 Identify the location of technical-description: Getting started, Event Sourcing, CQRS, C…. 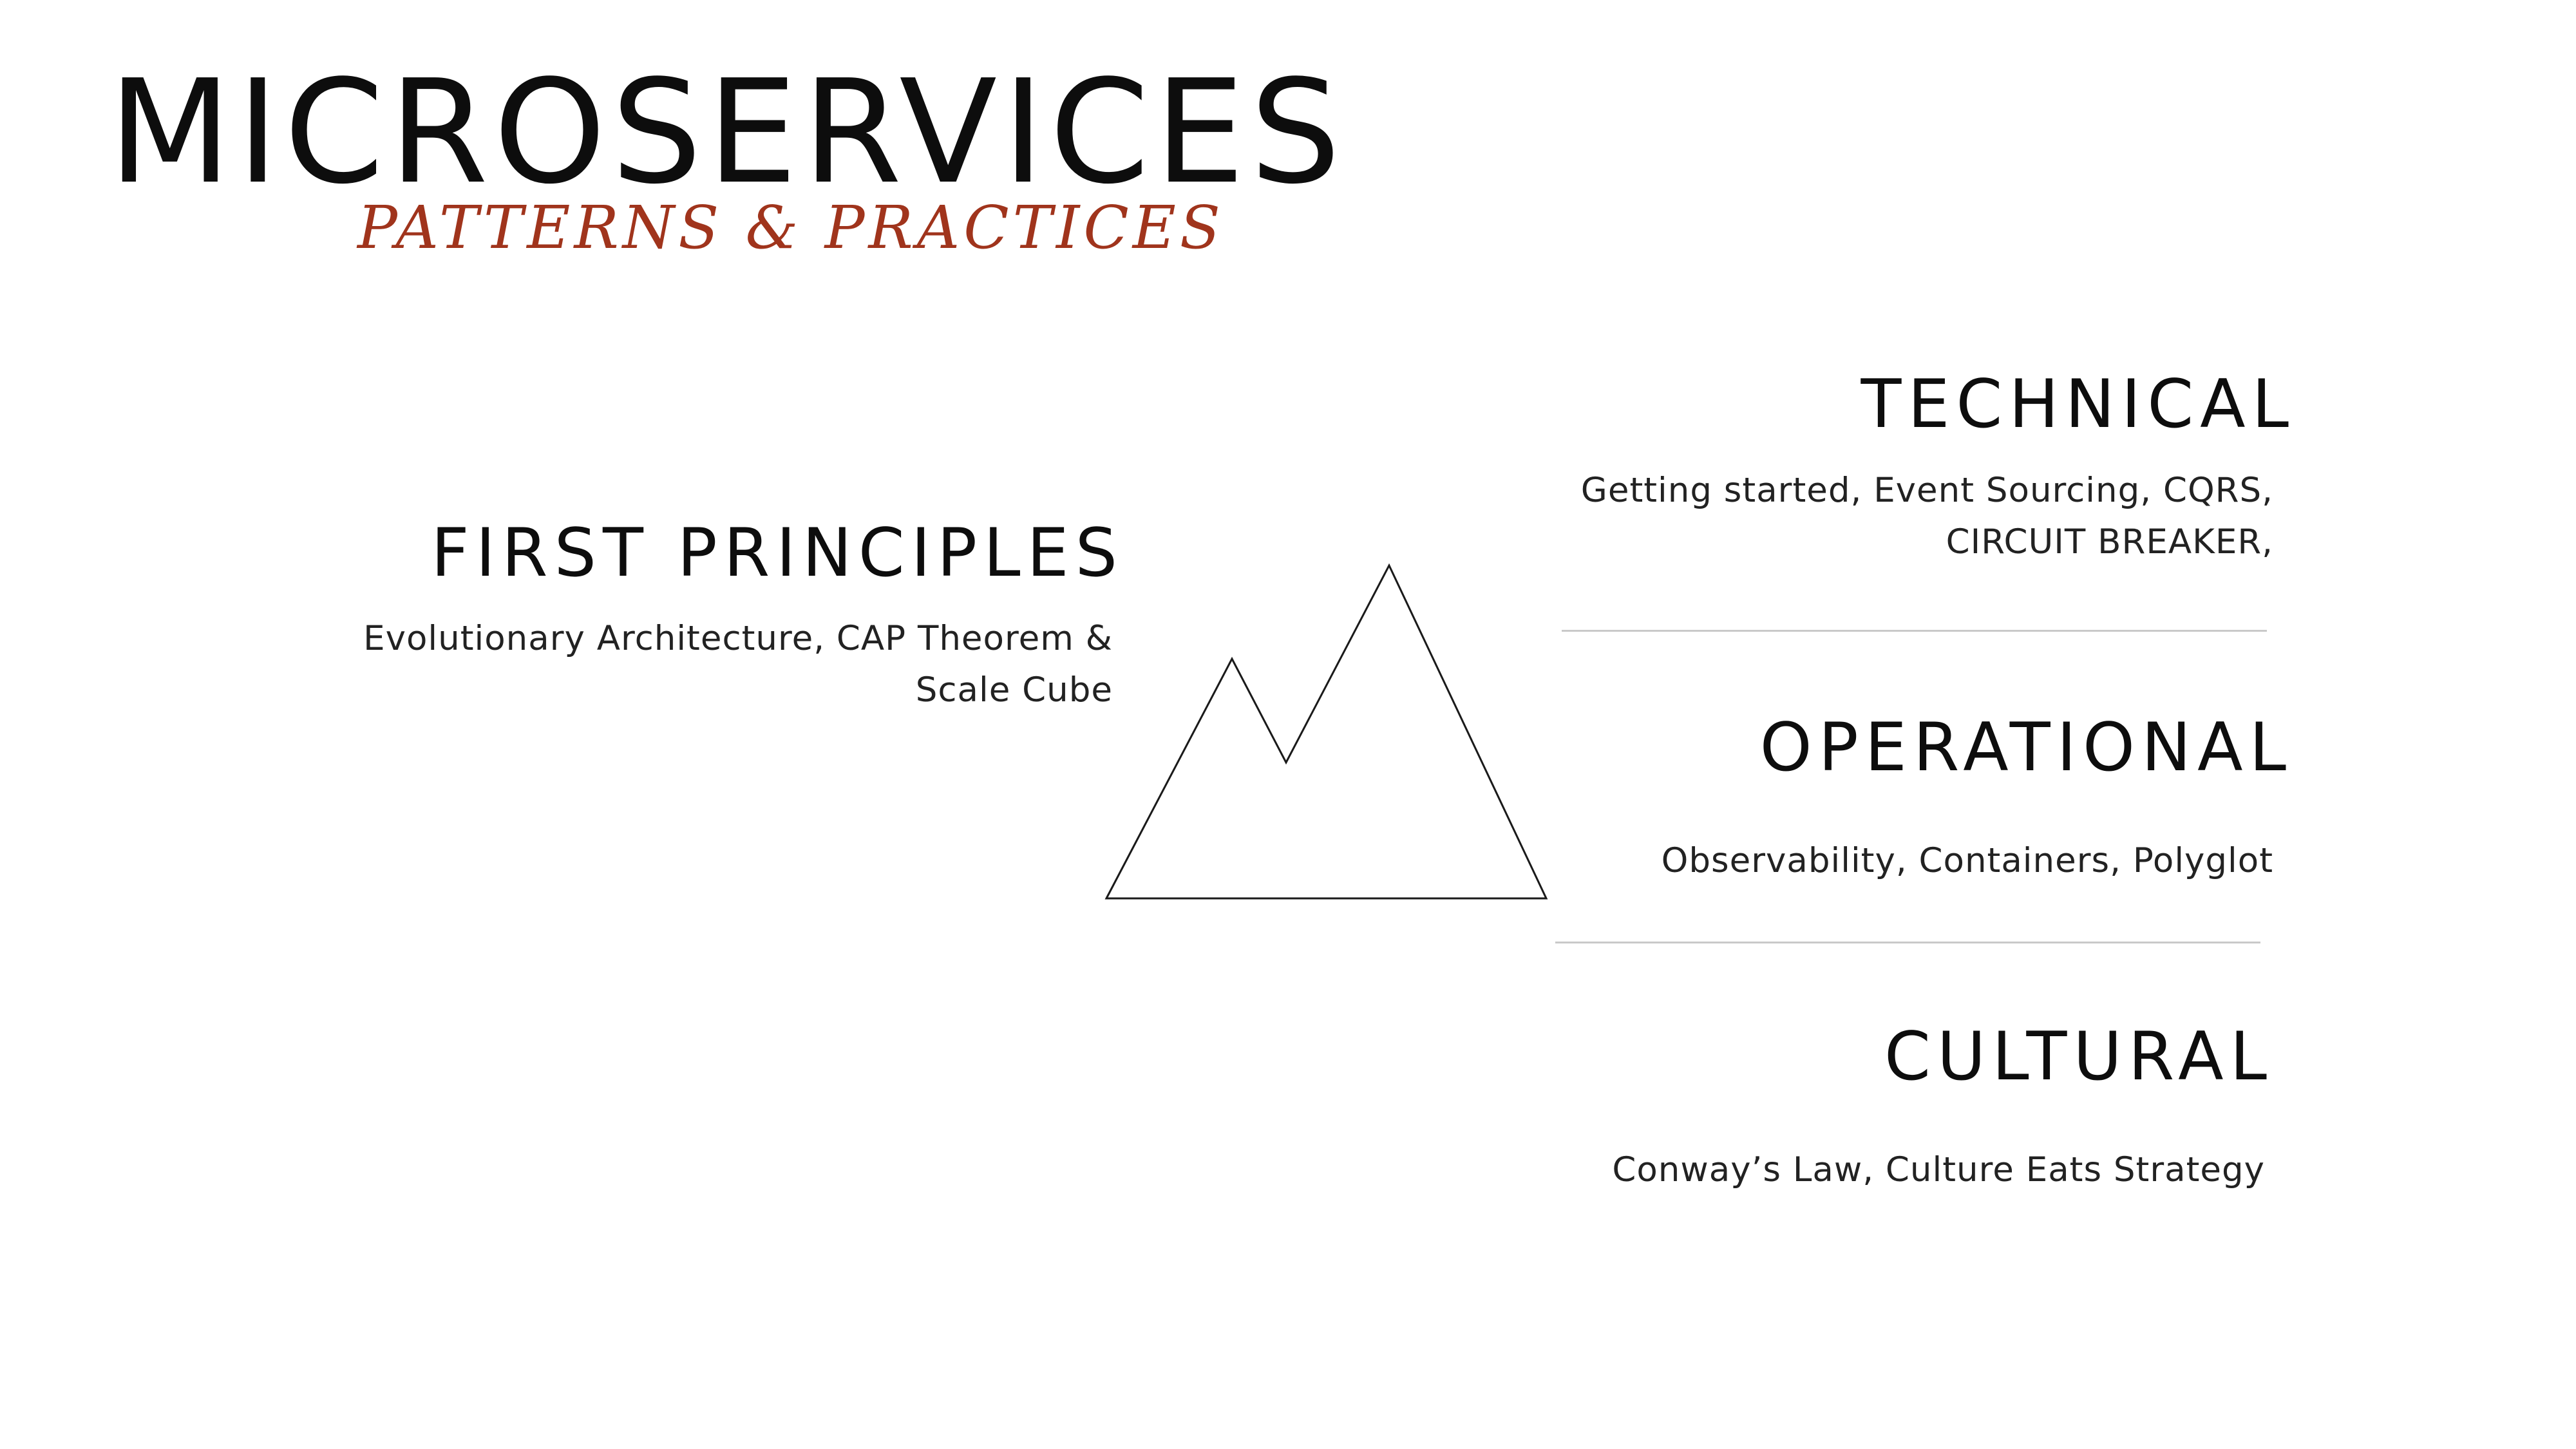
(1919, 516).